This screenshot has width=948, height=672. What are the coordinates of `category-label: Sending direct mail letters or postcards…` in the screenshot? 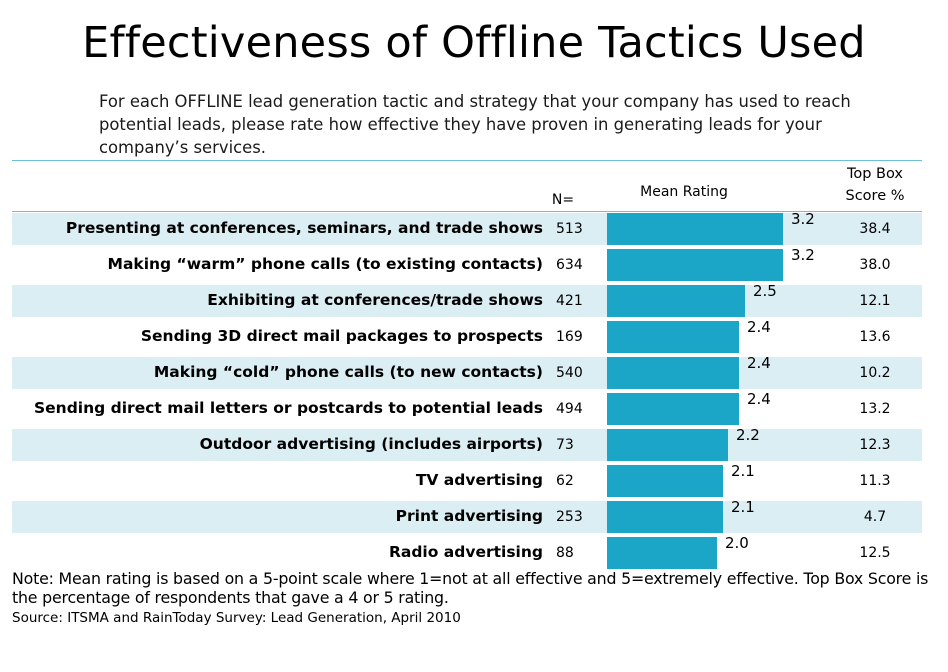 It's located at (288, 408).